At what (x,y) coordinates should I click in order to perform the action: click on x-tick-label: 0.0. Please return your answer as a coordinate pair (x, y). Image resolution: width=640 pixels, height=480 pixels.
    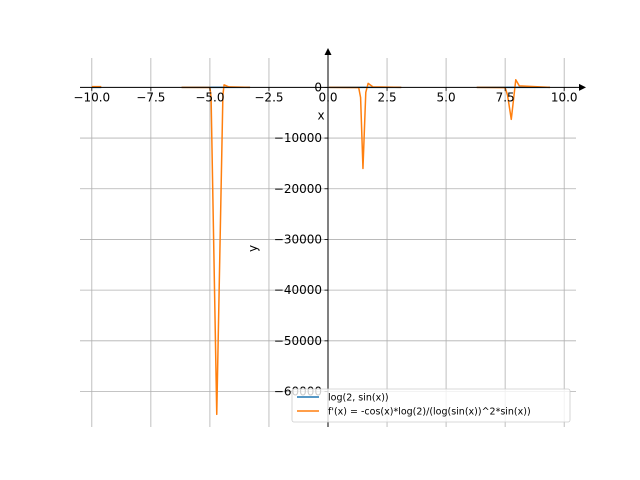
    Looking at the image, I should click on (327, 97).